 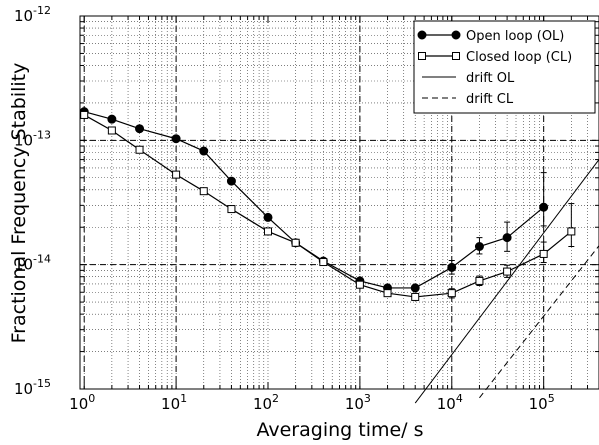 I want to click on x-tick-exponent: 2, so click(x=275, y=398).